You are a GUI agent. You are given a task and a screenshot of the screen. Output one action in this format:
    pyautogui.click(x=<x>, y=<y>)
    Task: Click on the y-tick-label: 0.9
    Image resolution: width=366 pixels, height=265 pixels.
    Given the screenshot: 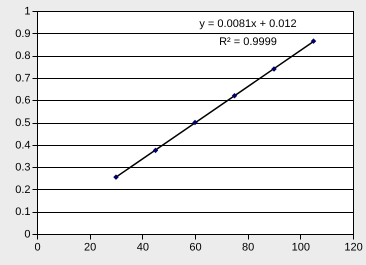 What is the action you would take?
    pyautogui.click(x=22, y=34)
    